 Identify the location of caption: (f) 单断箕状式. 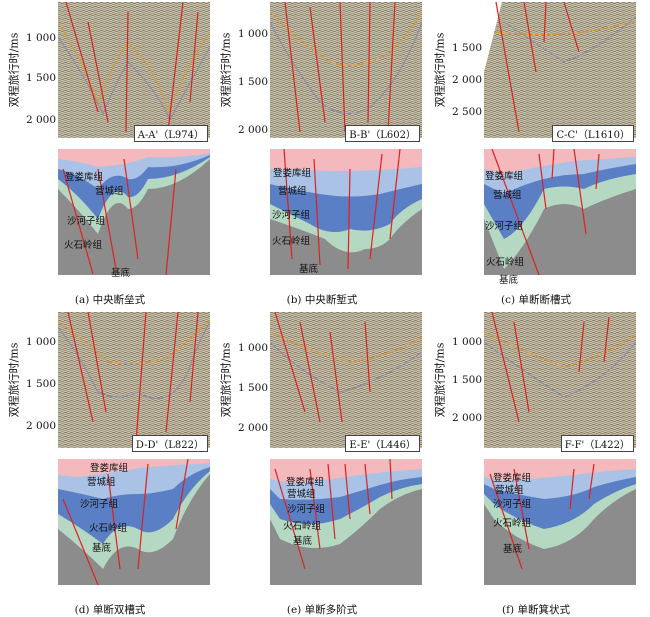
(536, 610).